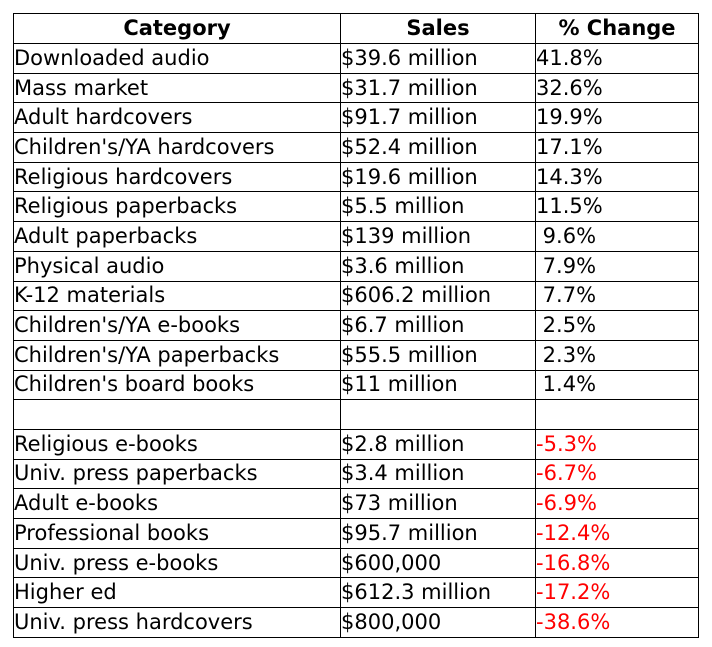  Describe the element at coordinates (617, 385) in the screenshot. I see `percent-change-cell: 1.4%` at that location.